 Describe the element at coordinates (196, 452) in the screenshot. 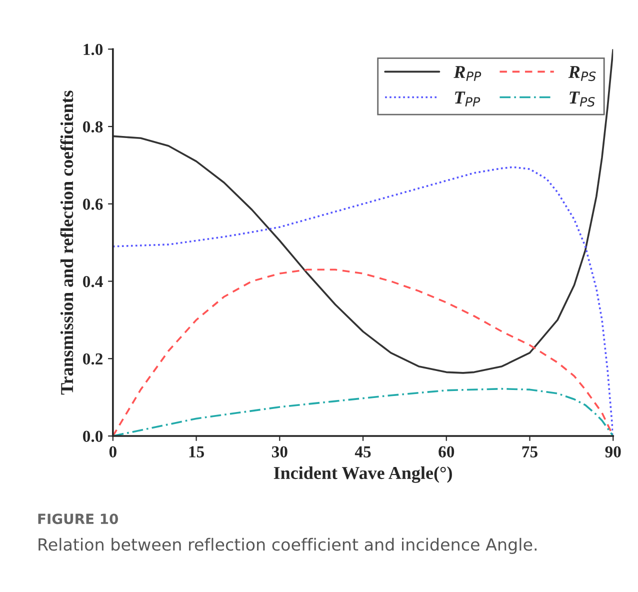

I see `x-tick-label: 15` at that location.